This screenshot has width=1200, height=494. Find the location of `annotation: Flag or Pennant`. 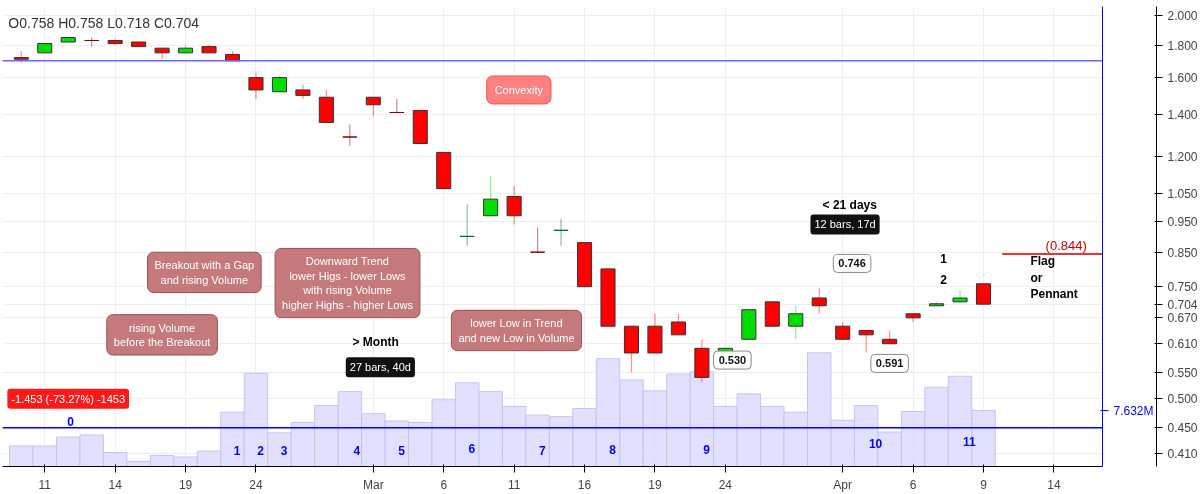

annotation: Flag or Pennant is located at coordinates (1054, 277).